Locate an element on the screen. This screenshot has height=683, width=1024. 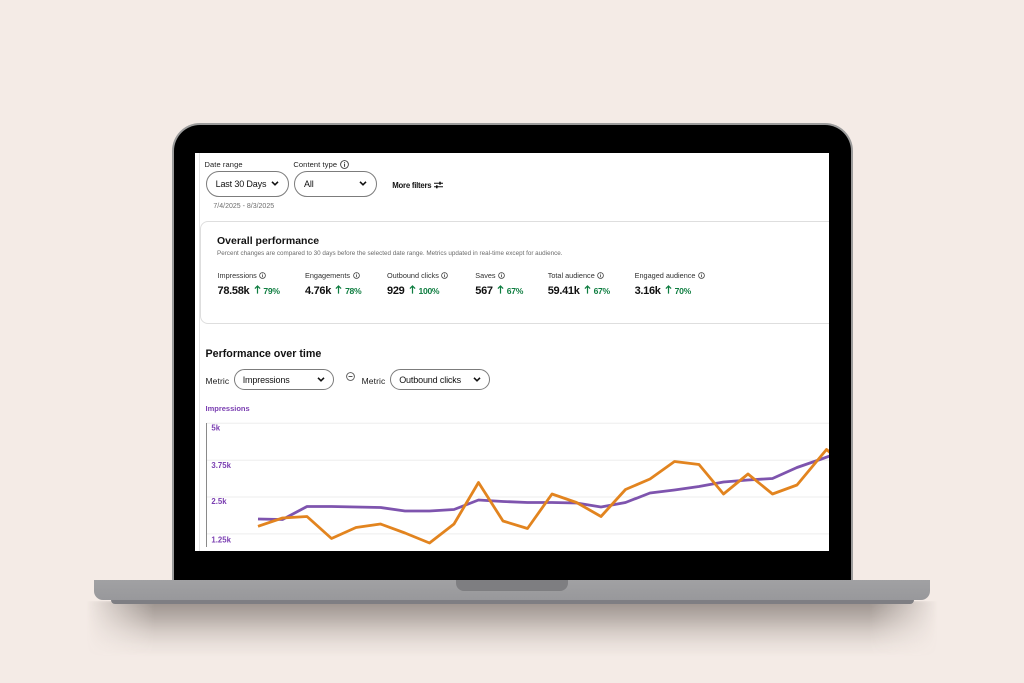
svg-text: 3.75k is located at coordinates (221, 465).